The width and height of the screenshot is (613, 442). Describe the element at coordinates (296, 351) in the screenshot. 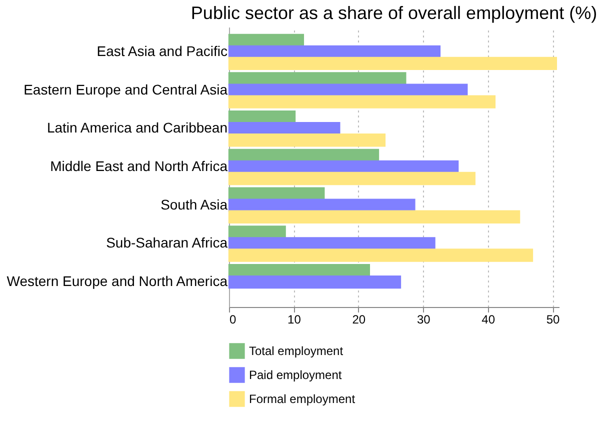

I see `legend-label: Total employment` at that location.